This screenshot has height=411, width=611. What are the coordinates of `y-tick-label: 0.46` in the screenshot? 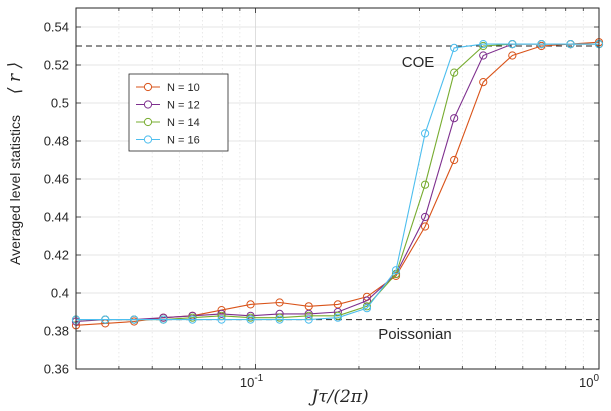 It's located at (56, 179).